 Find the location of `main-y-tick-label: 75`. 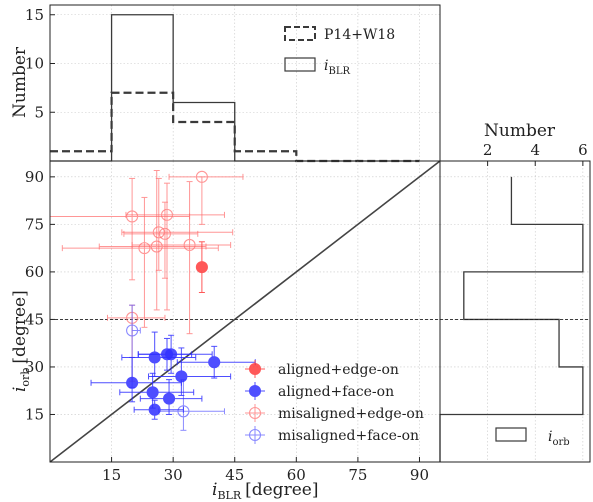

main-y-tick-label: 75 is located at coordinates (34, 224).